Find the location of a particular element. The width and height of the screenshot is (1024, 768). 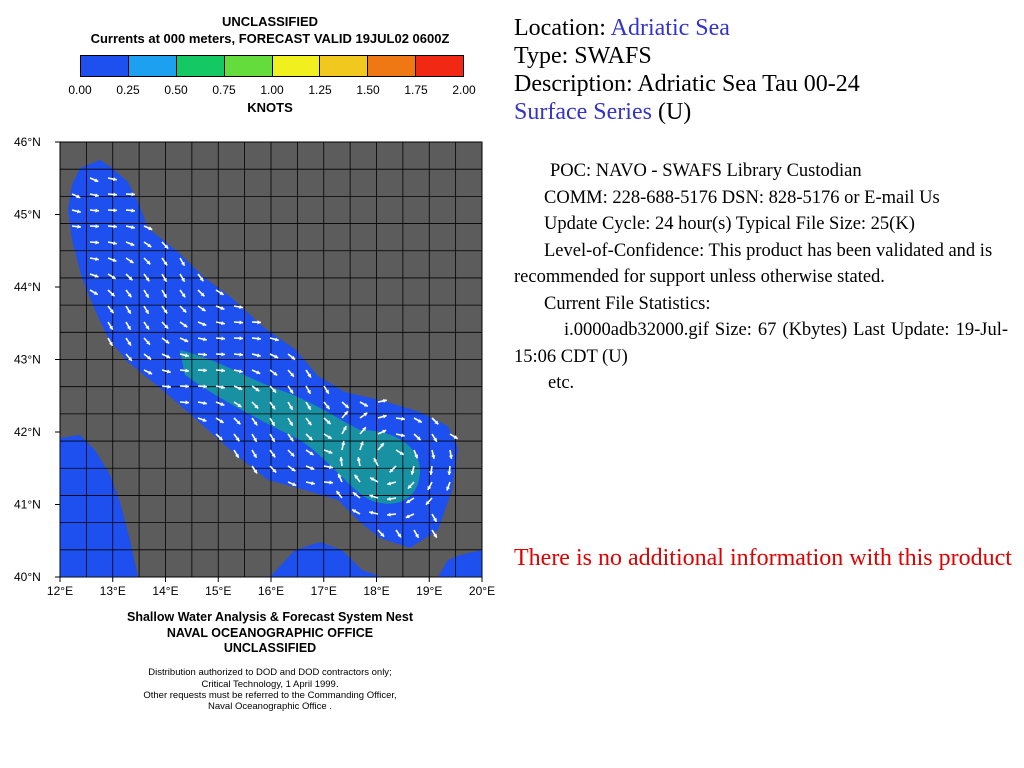

location-link: Adriatic Sea is located at coordinates (670, 28).